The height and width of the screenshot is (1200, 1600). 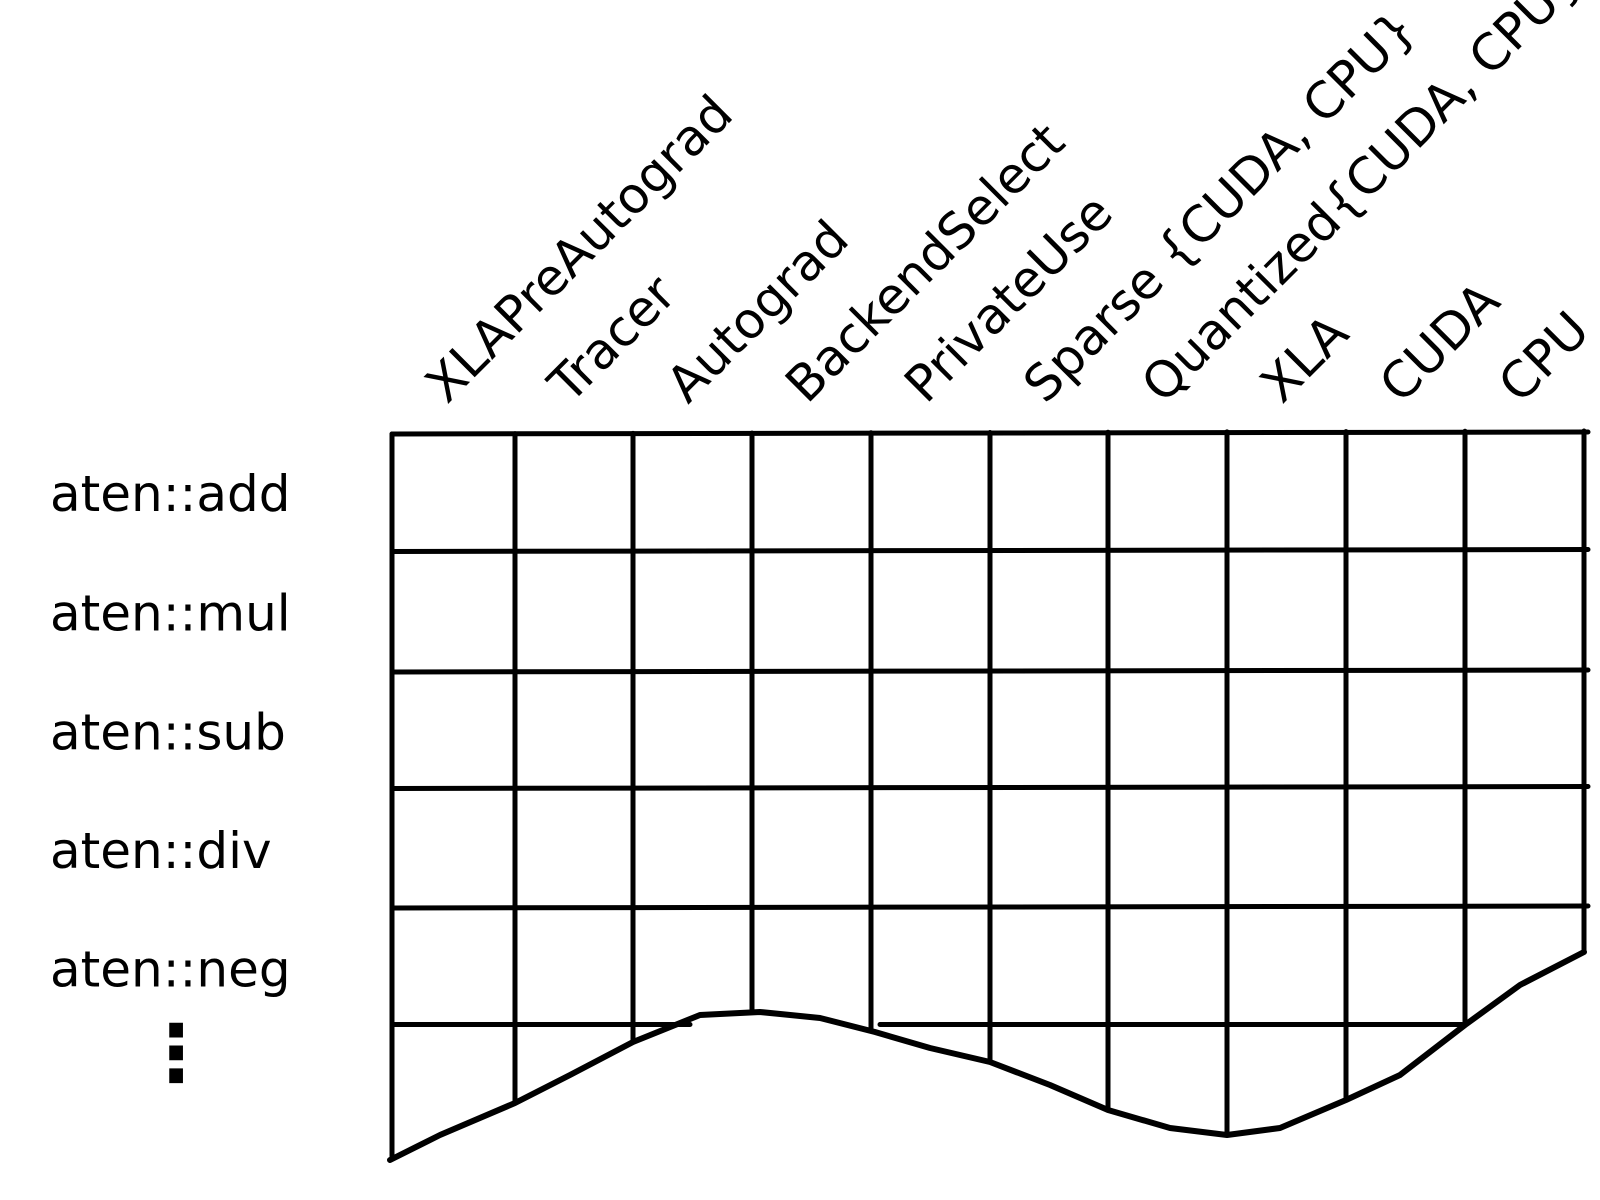 What do you see at coordinates (987, 1056) in the screenshot?
I see `torn-bottom-edge` at bounding box center [987, 1056].